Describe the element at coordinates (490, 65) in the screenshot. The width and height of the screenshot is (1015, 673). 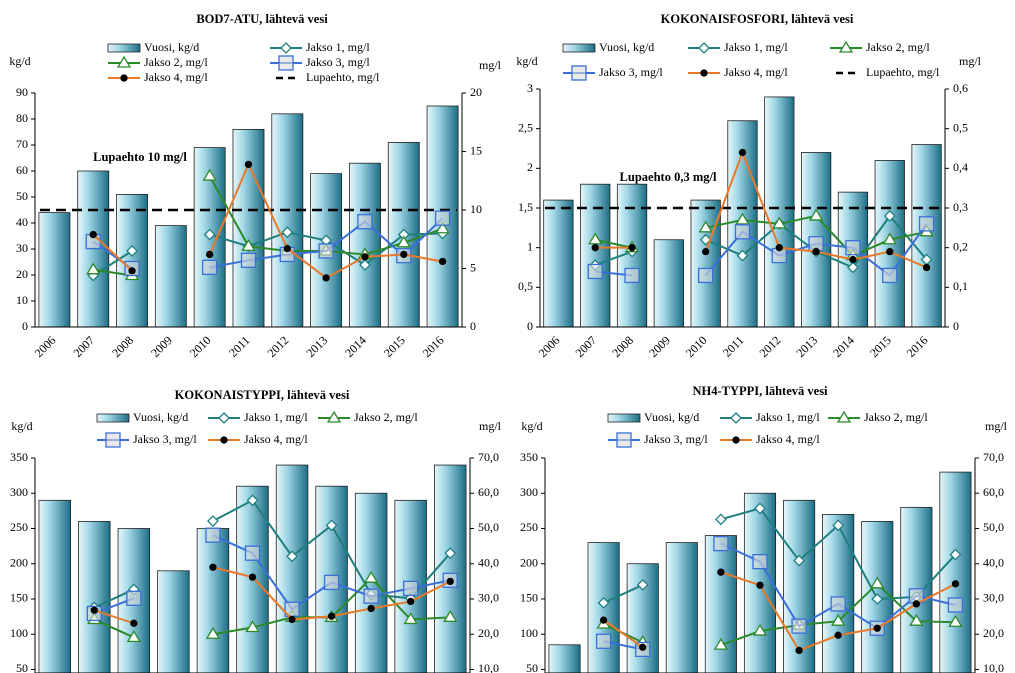
I see `y2-axis-label: mg/l` at that location.